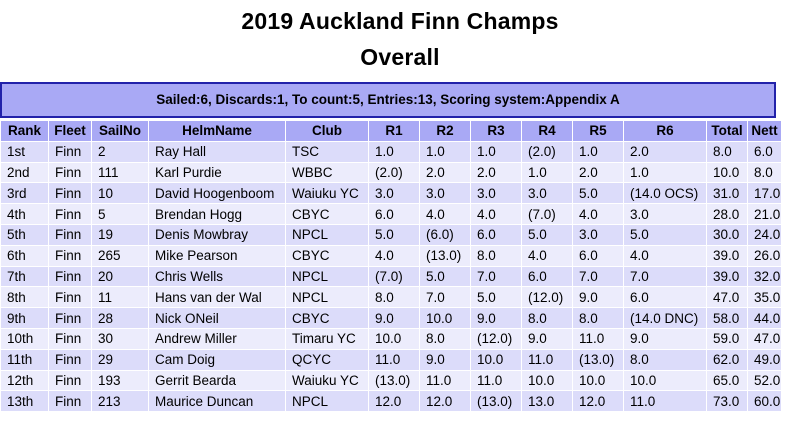 This screenshot has width=800, height=437. I want to click on cell-club: Timaru YC, so click(327, 338).